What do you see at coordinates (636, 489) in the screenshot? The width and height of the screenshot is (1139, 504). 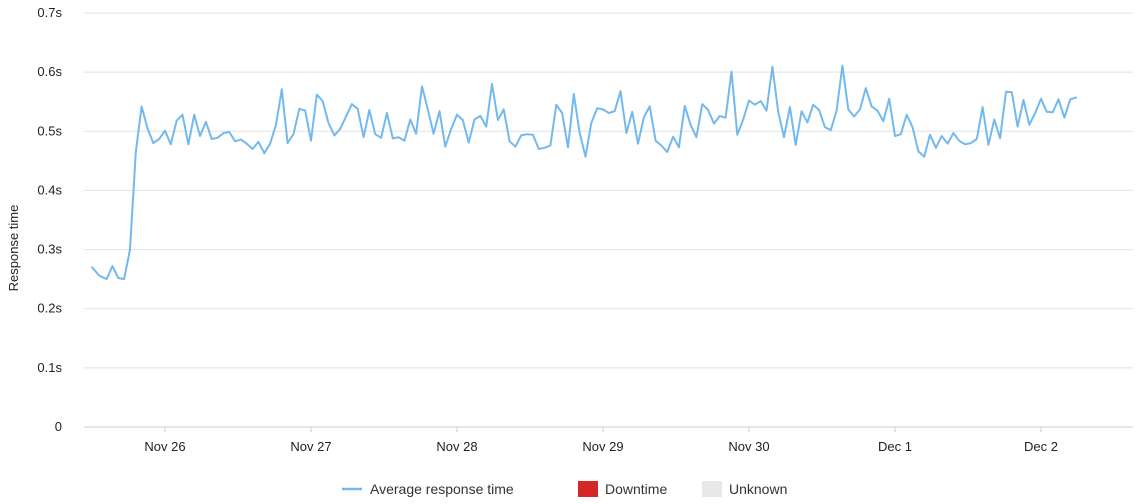 I see `legend-label: Downtime` at bounding box center [636, 489].